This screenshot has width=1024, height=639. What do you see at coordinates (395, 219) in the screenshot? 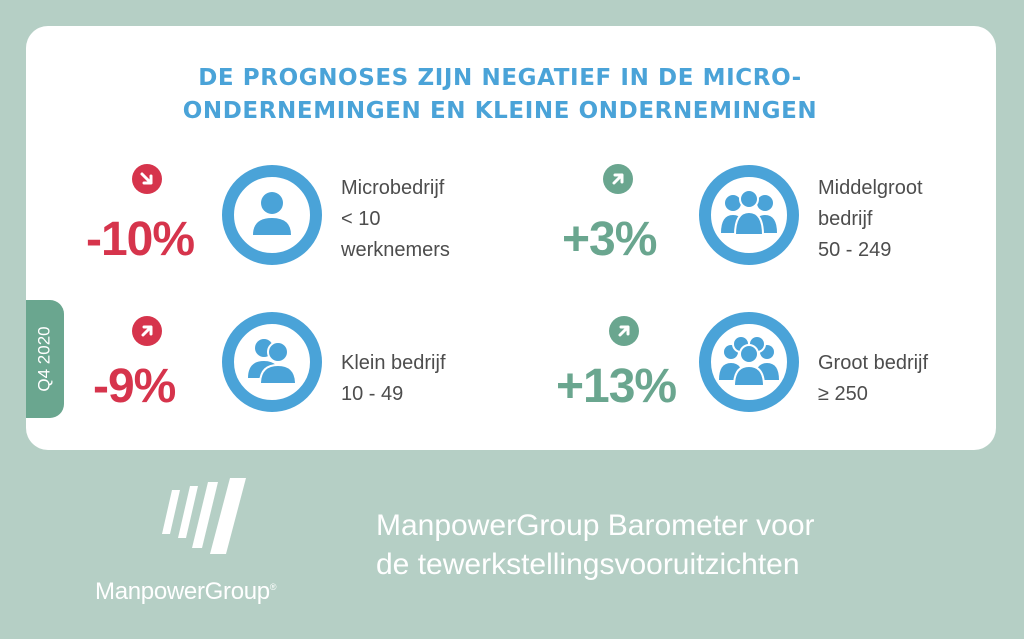
I see `segment-label: Microbedrijf < 10 werknemers` at bounding box center [395, 219].